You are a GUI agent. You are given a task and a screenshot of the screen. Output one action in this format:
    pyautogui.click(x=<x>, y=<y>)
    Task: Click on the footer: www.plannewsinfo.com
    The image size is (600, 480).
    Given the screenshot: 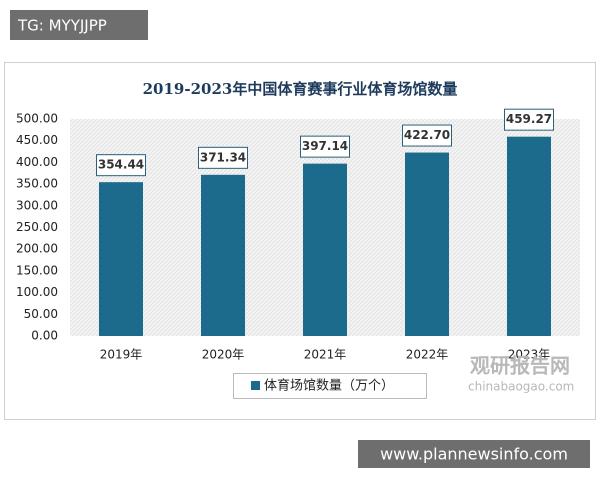 What is the action you would take?
    pyautogui.click(x=474, y=454)
    